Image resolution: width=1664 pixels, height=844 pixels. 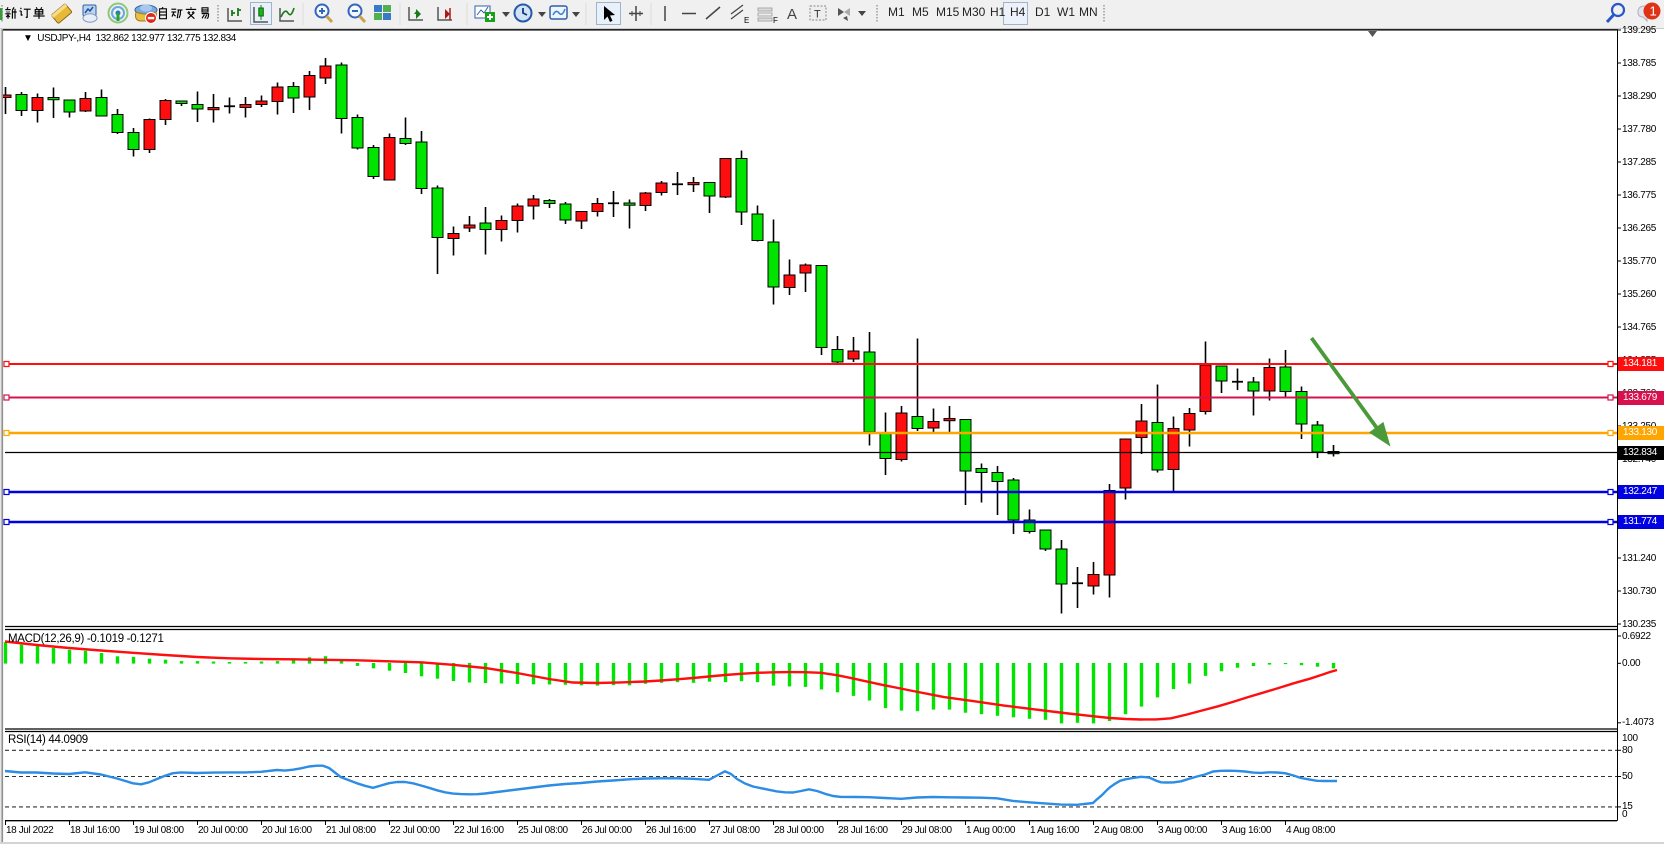 I want to click on svg-text: T, so click(x=817, y=15).